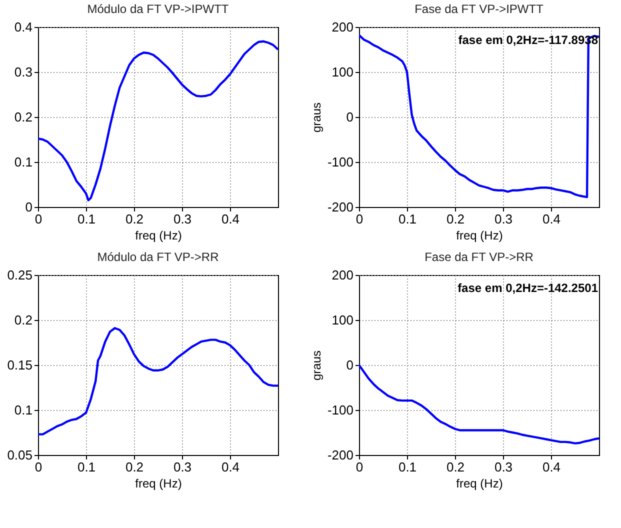  Describe the element at coordinates (19, 365) in the screenshot. I see `y-tick-label: 0.15` at that location.